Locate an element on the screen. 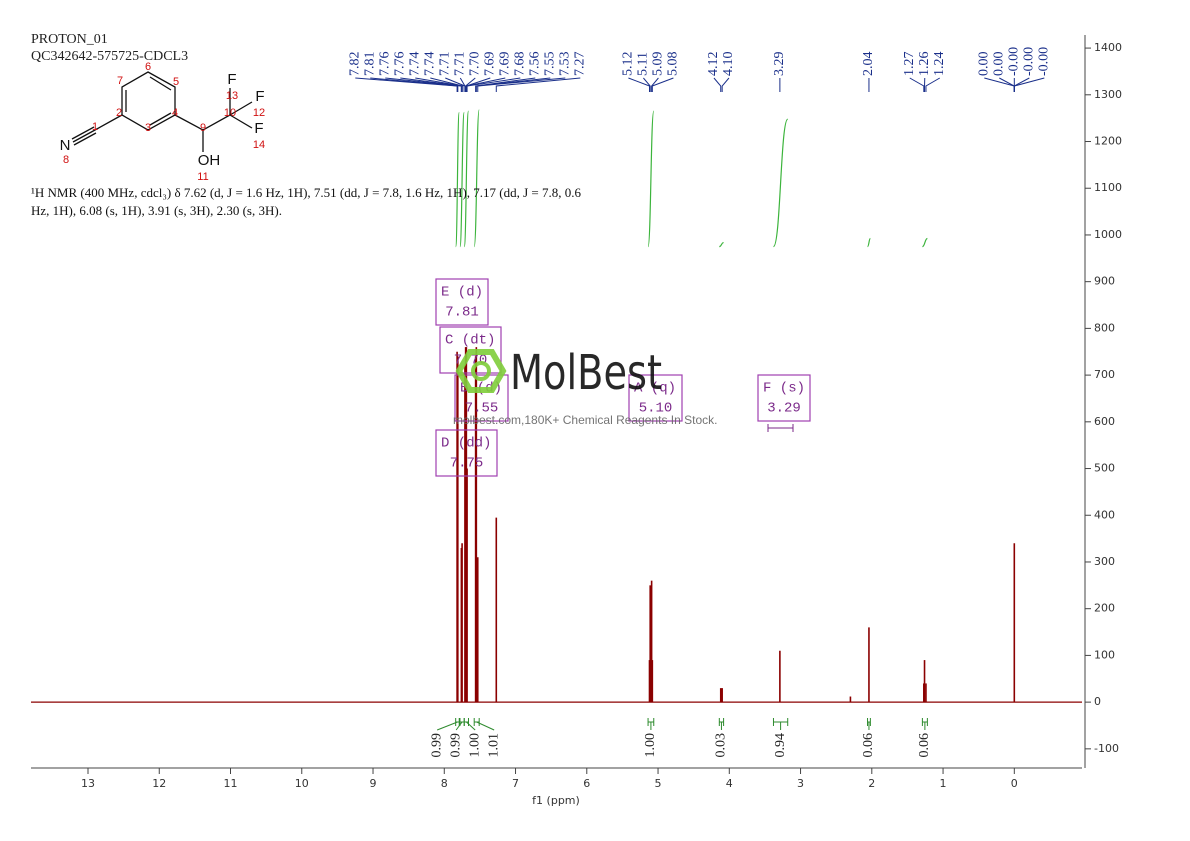  x-tick-label: 7 is located at coordinates (515, 783).